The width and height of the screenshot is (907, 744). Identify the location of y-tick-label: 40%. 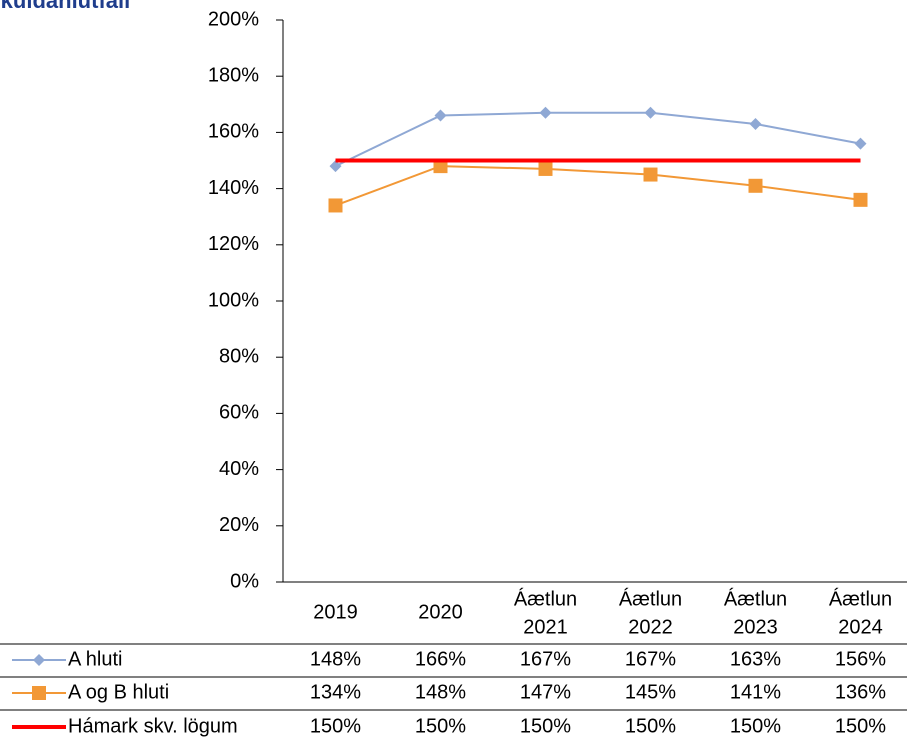
(239, 469).